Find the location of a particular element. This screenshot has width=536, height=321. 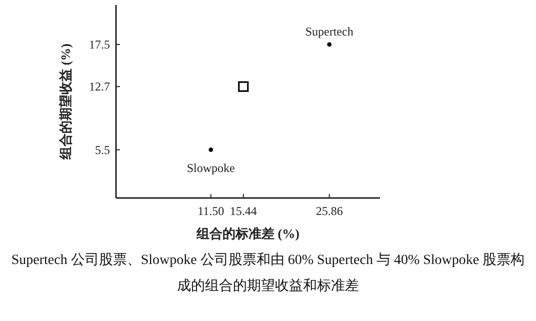

y-tick-label: 17.5 is located at coordinates (99, 44).